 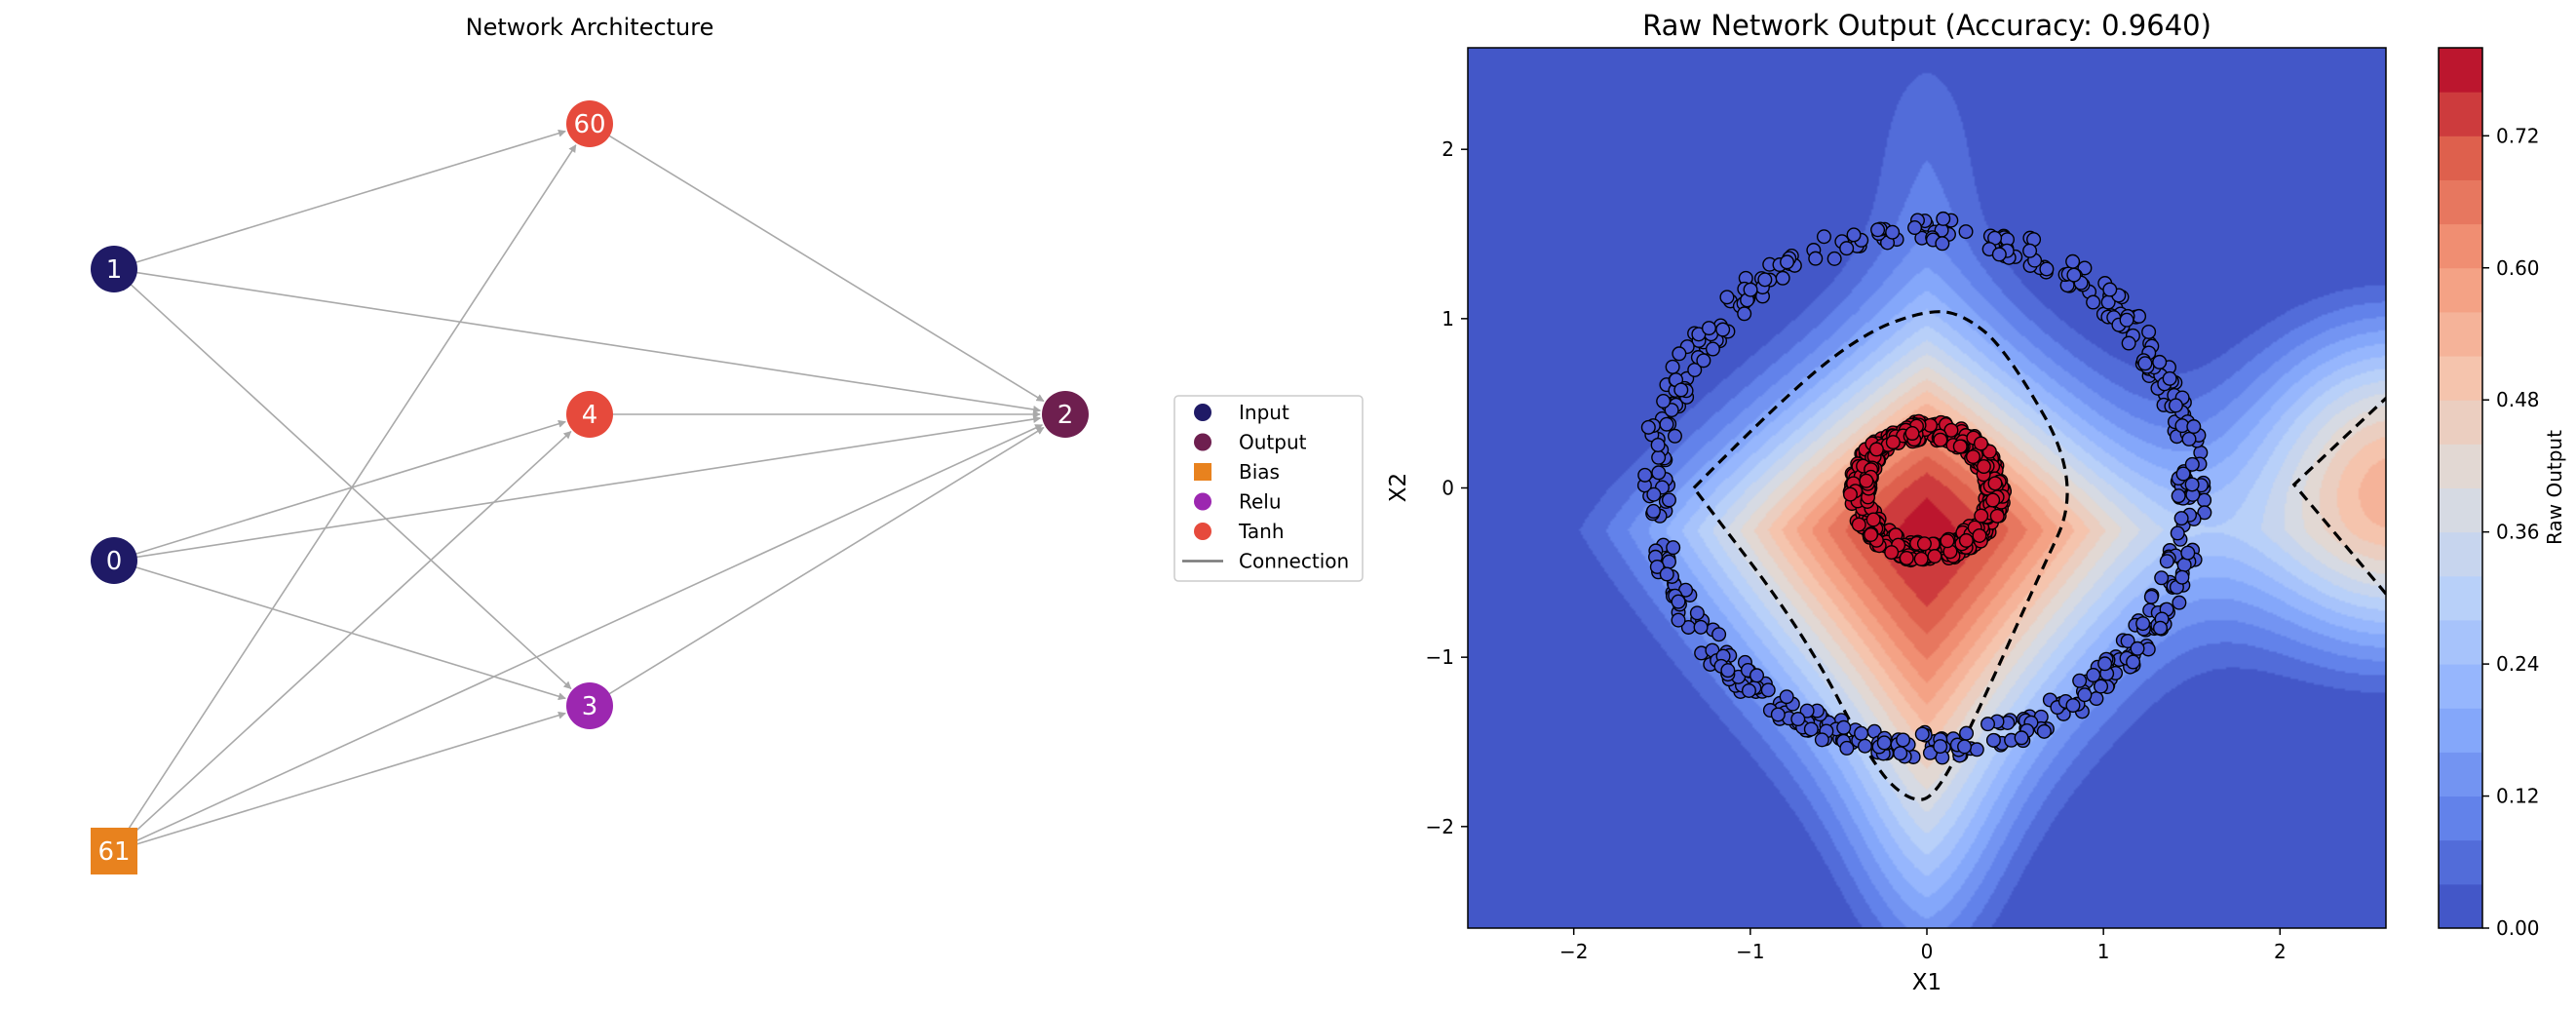 I want to click on colorbar-tick-label: 0.12, so click(x=2518, y=796).